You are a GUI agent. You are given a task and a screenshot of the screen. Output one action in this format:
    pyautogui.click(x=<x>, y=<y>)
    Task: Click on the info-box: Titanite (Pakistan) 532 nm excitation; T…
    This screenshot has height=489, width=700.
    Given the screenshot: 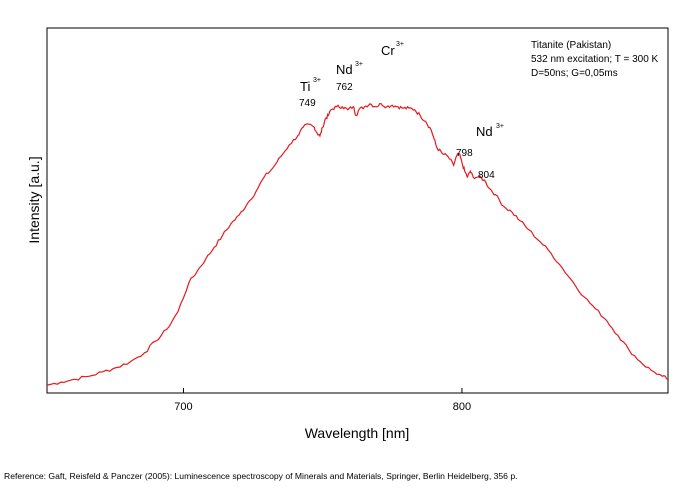 What is the action you would take?
    pyautogui.click(x=595, y=59)
    